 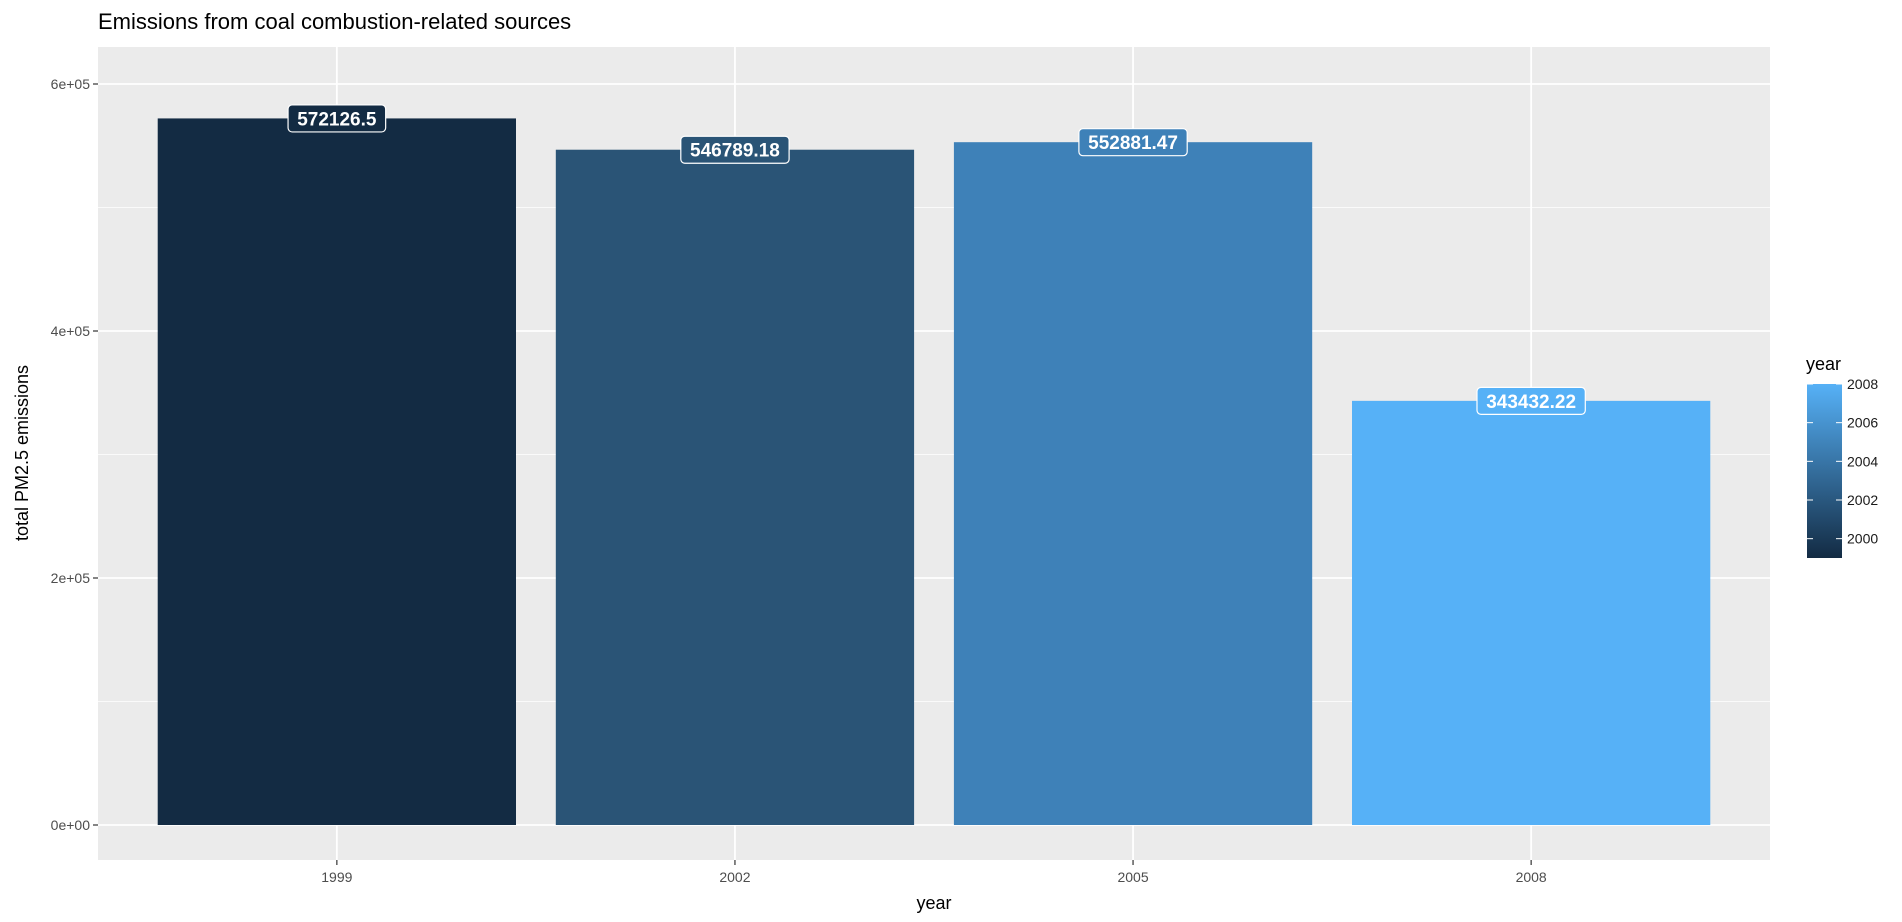 I want to click on y-tick-label: 4e+05, so click(x=71, y=331).